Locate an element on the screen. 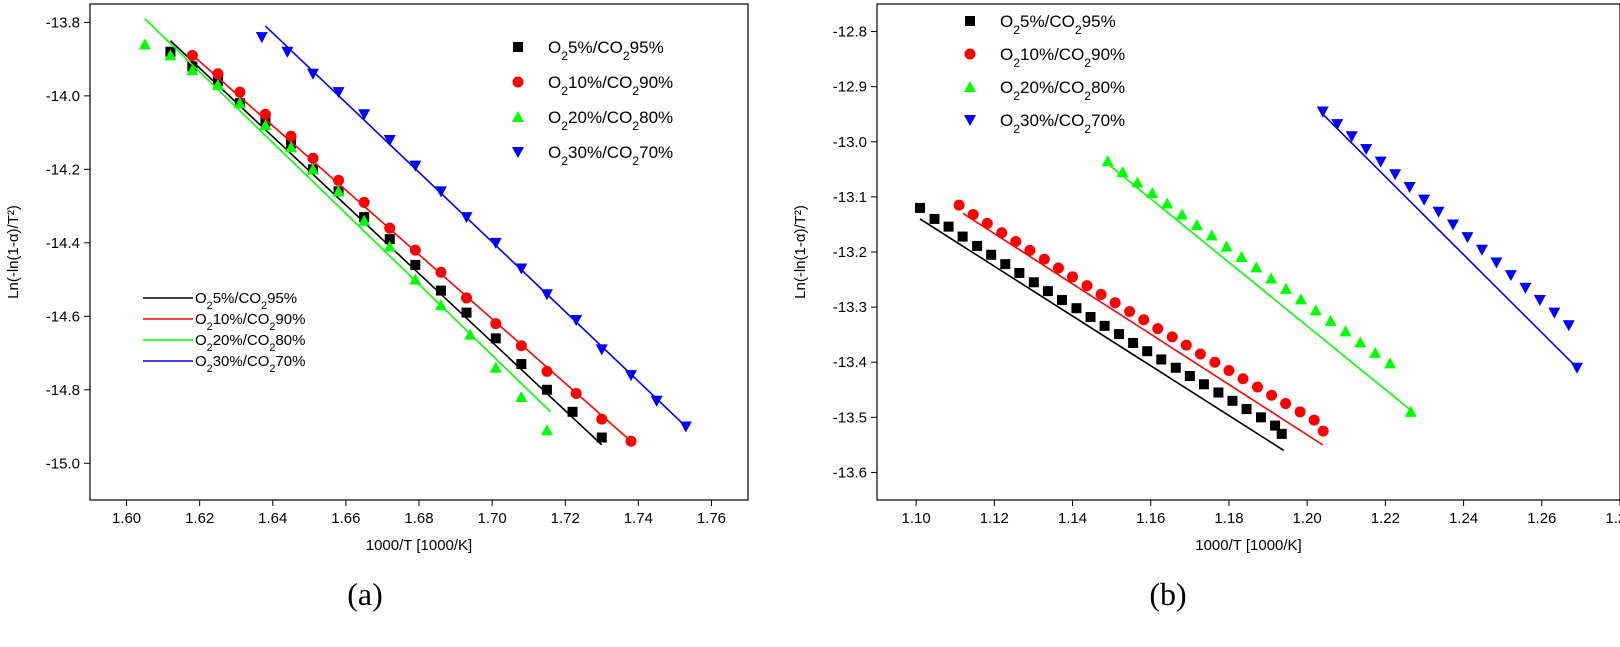 The height and width of the screenshot is (647, 1620). fit-line is located at coordinates (1143, 329).